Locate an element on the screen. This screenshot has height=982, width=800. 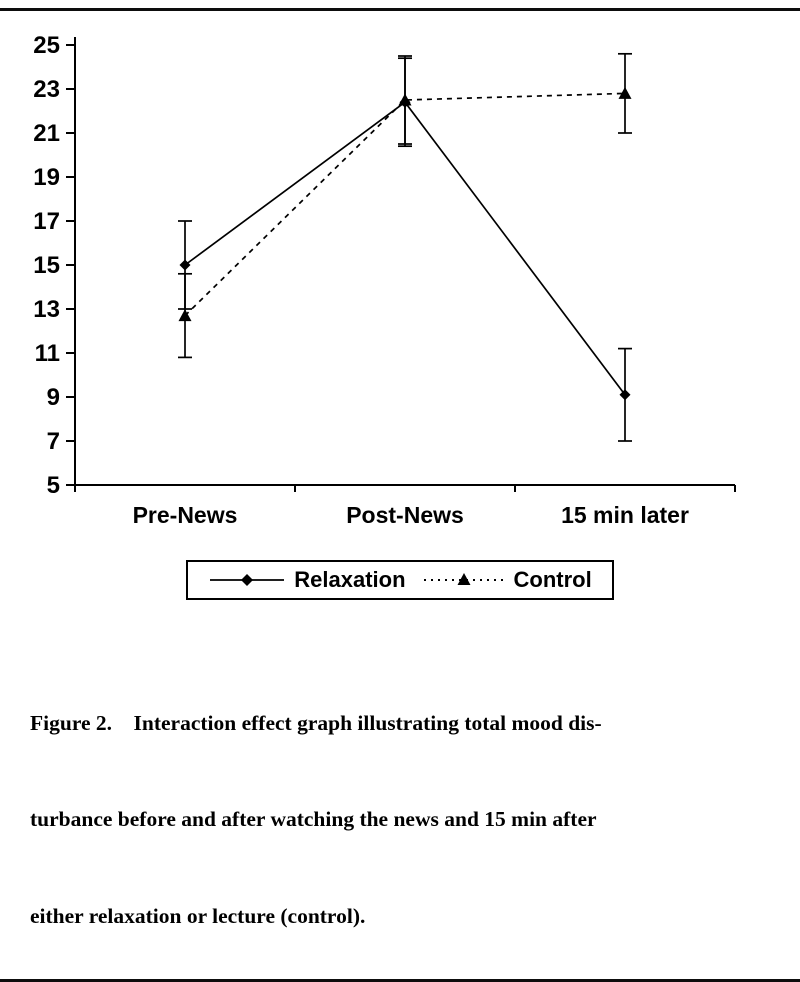
y-tick-label: 19 is located at coordinates (46, 177).